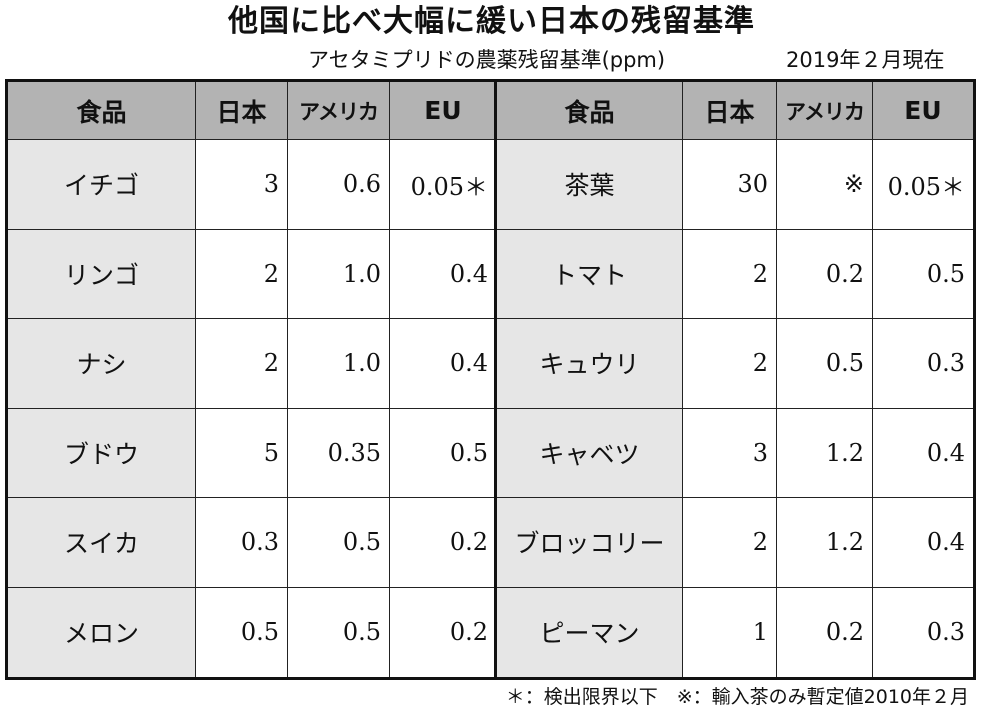 The width and height of the screenshot is (983, 718). What do you see at coordinates (737, 697) in the screenshot?
I see `footnote: ＊：検出限界以下 ※：輸入茶のみ暫定値2010年２月` at bounding box center [737, 697].